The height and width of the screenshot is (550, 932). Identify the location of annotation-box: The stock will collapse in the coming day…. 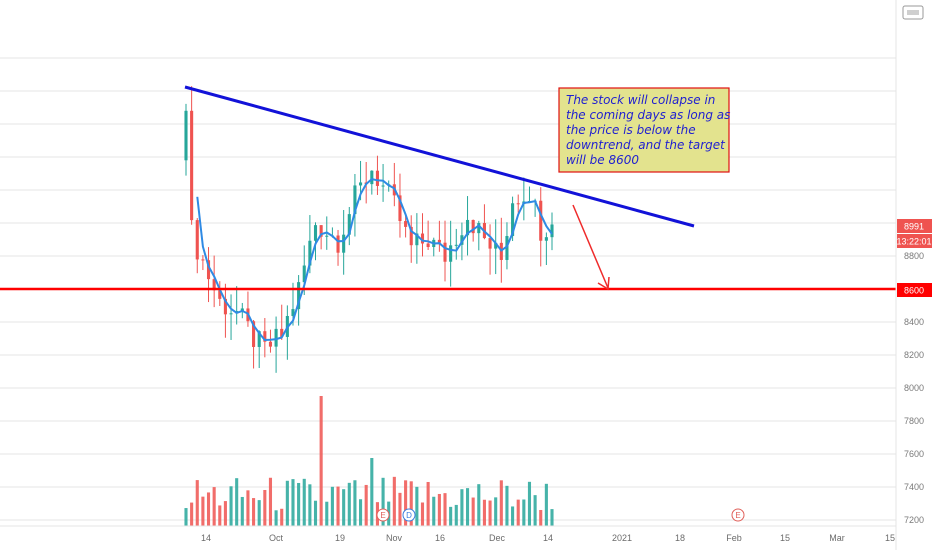
(644, 130).